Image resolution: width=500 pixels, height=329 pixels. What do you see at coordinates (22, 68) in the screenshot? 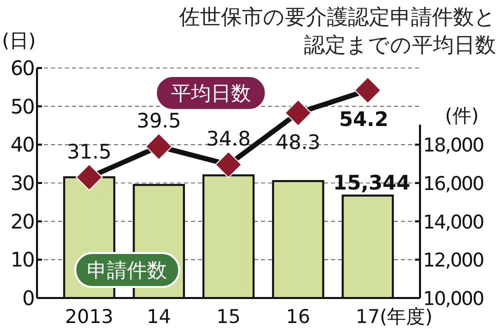
I see `y-tick-label: 60` at bounding box center [22, 68].